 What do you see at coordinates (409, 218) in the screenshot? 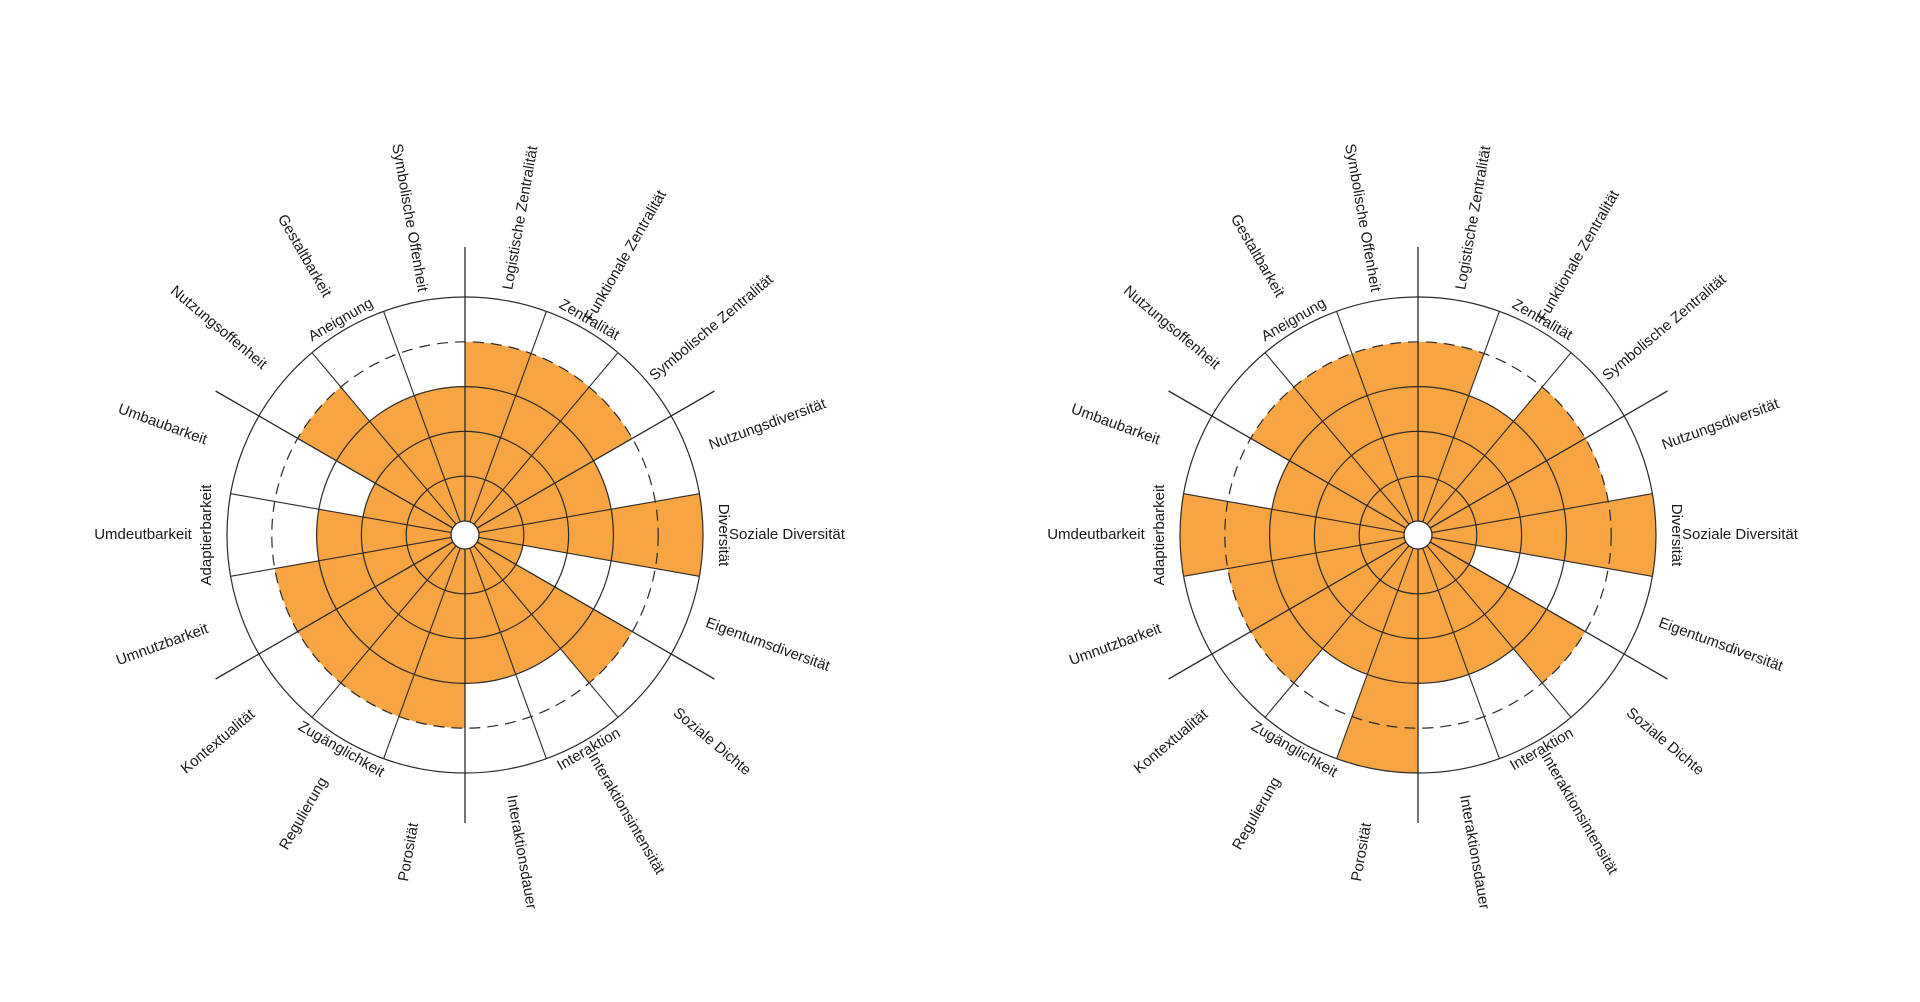
I see `sector-label: Symbolische Offenheit` at bounding box center [409, 218].